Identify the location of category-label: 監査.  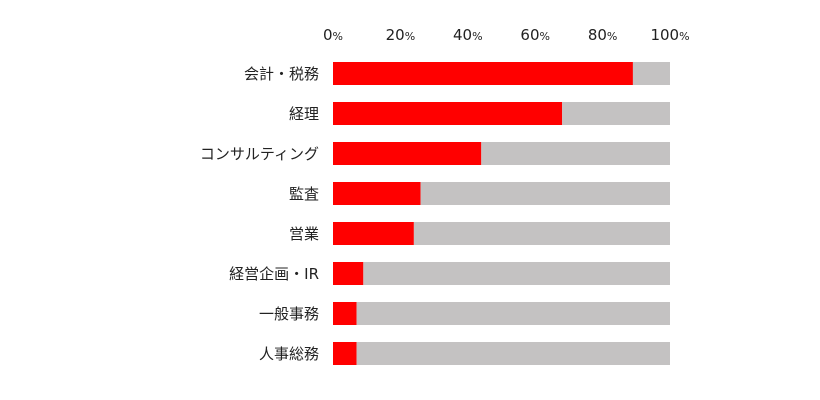
(304, 194).